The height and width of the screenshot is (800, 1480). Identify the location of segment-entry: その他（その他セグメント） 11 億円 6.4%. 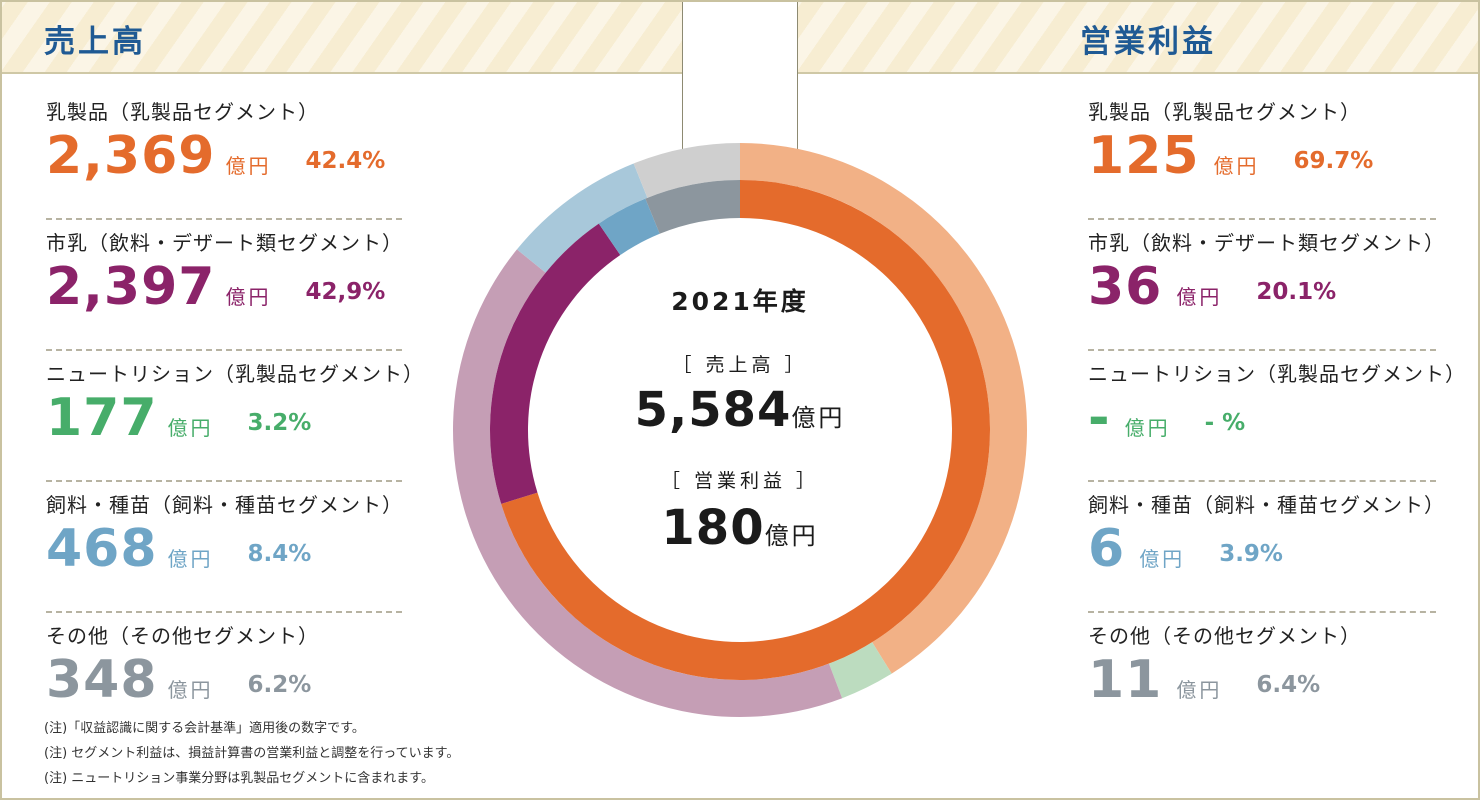
(1262, 679).